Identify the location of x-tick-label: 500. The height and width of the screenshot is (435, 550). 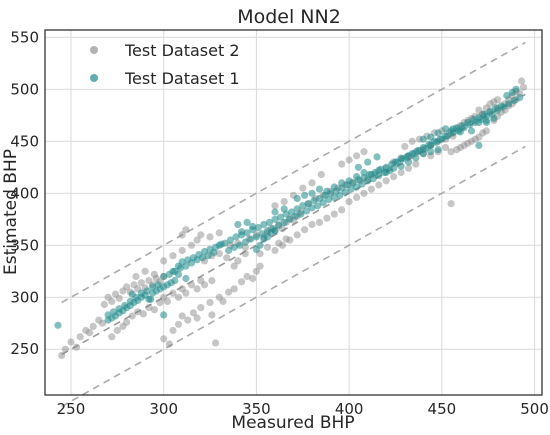
(534, 409).